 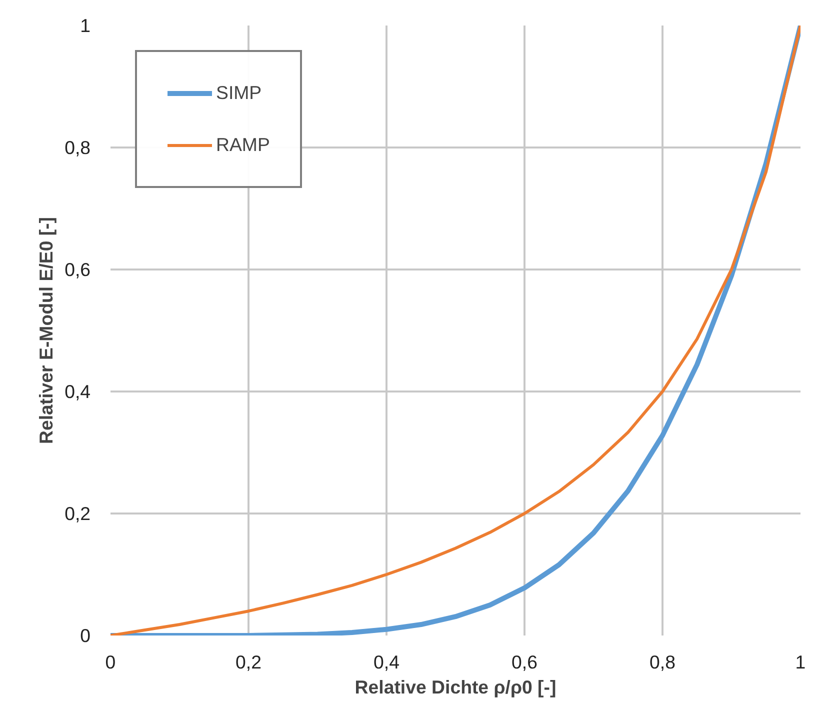 I want to click on x-tick-label: 0,4, so click(x=387, y=662).